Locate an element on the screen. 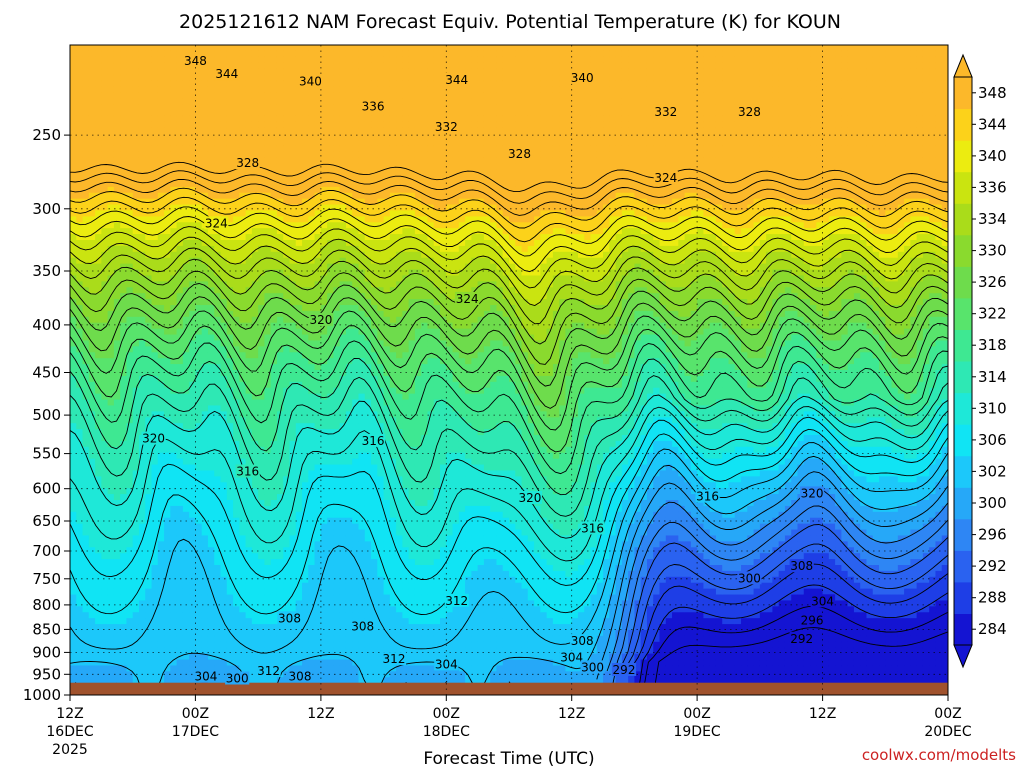 The height and width of the screenshot is (768, 1024). colorbar-tick-label: 314 is located at coordinates (992, 377).